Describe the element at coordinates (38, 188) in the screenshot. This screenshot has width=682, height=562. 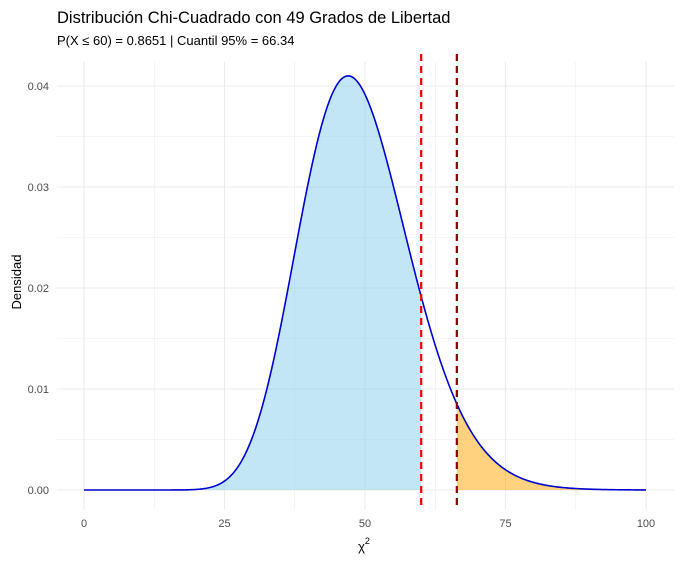
I see `y-tick-label: 0.03` at that location.